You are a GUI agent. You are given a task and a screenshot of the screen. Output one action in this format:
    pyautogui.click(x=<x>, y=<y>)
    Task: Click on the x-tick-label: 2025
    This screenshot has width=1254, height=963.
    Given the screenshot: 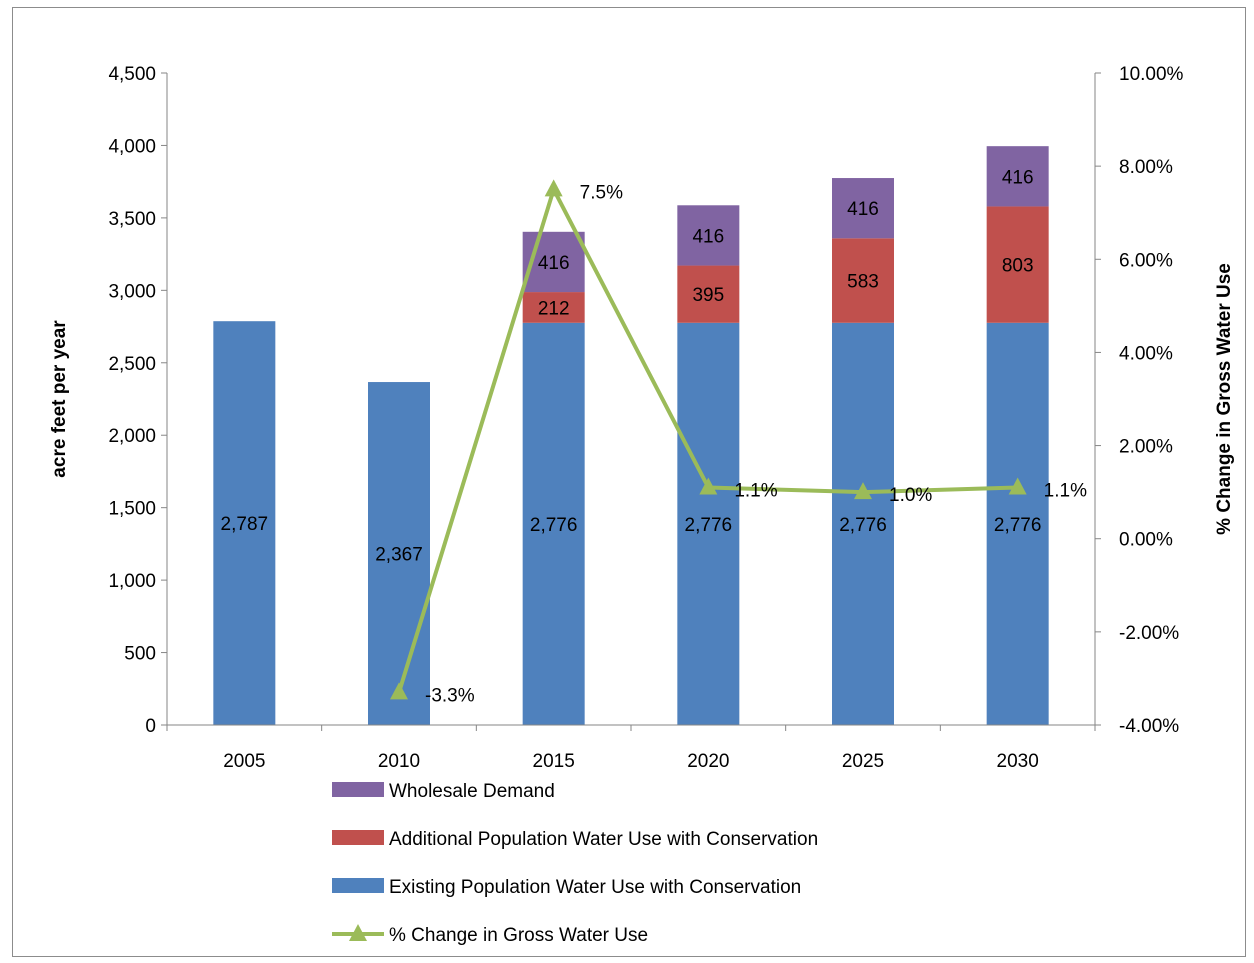 What is the action you would take?
    pyautogui.click(x=863, y=761)
    